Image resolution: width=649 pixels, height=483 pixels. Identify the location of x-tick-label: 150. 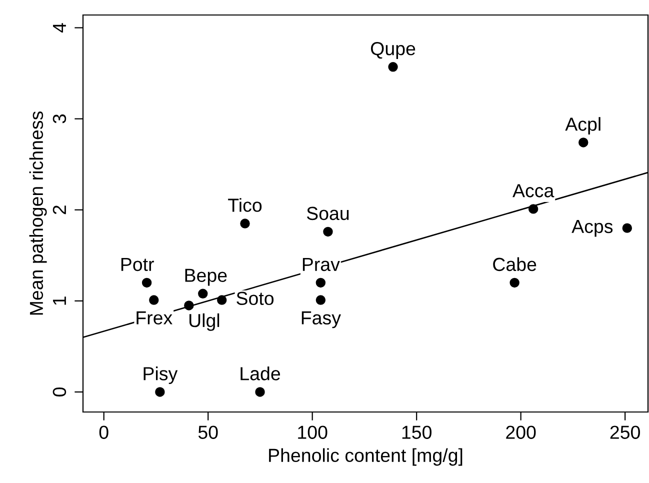
(417, 432).